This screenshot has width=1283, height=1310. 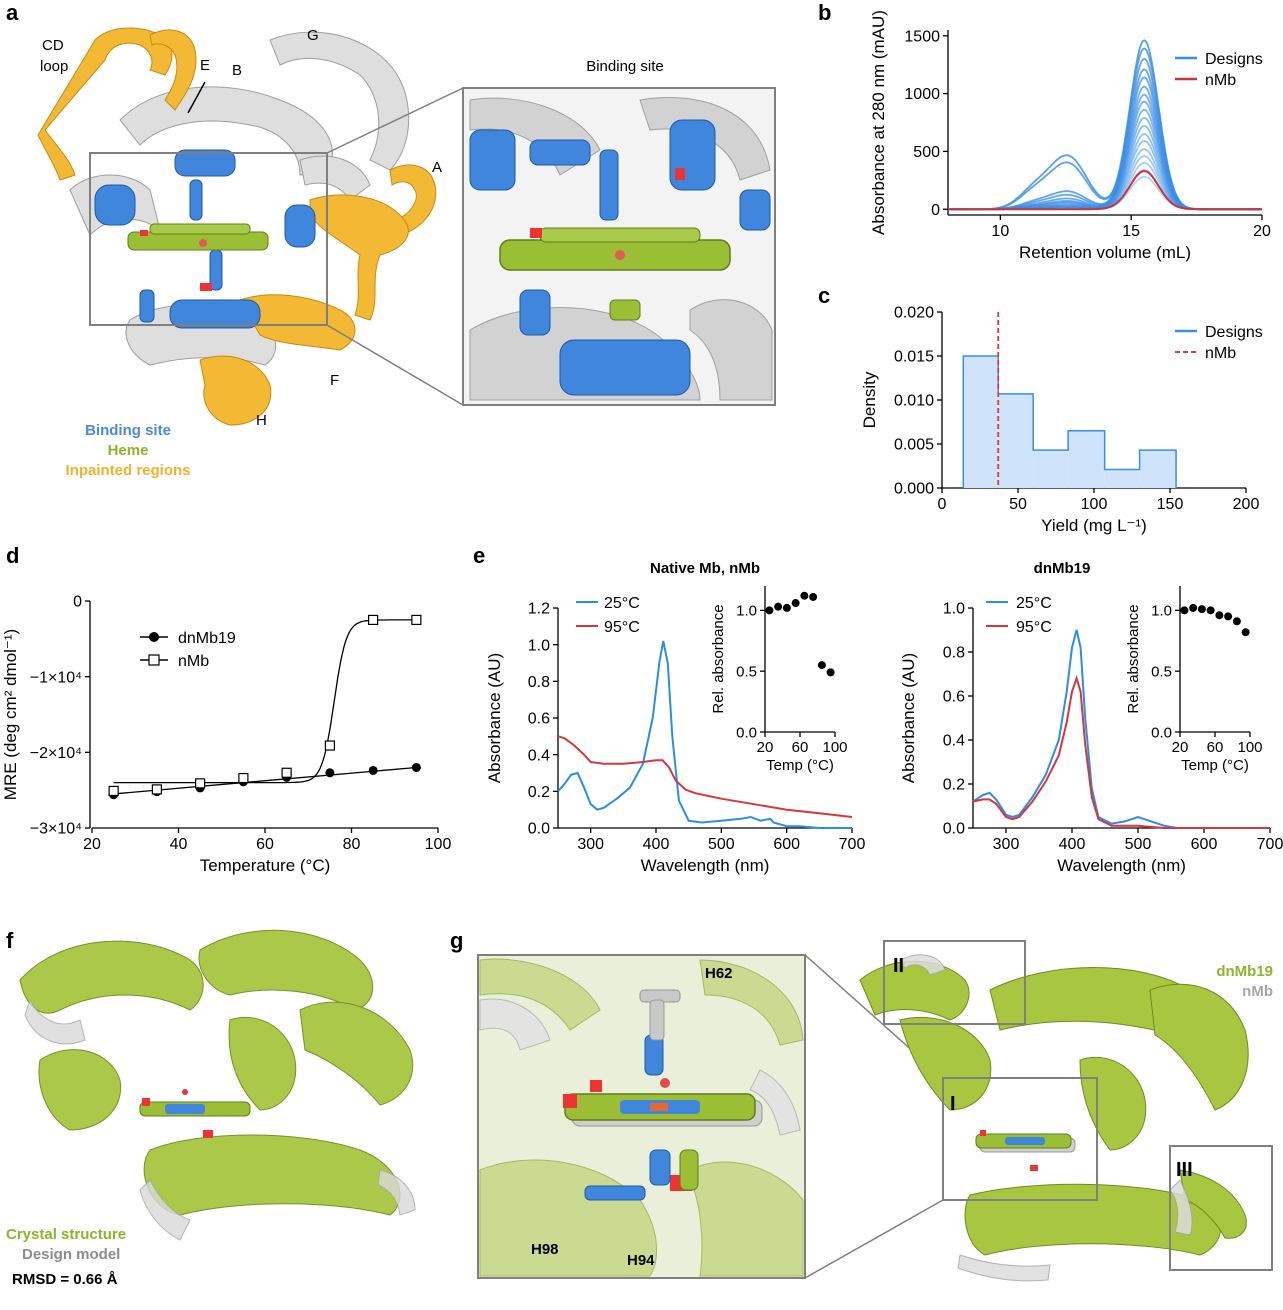 I want to click on spectrum-title: Native Mb, nMb, so click(x=705, y=568).